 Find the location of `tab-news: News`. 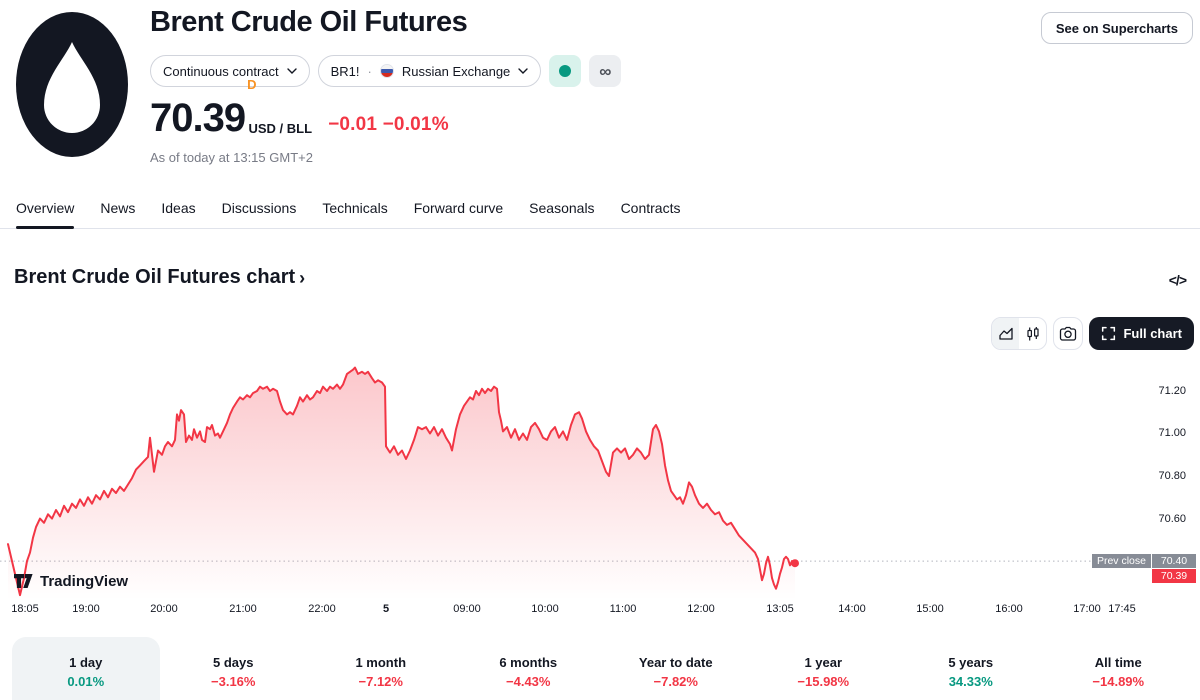

tab-news: News is located at coordinates (118, 208).